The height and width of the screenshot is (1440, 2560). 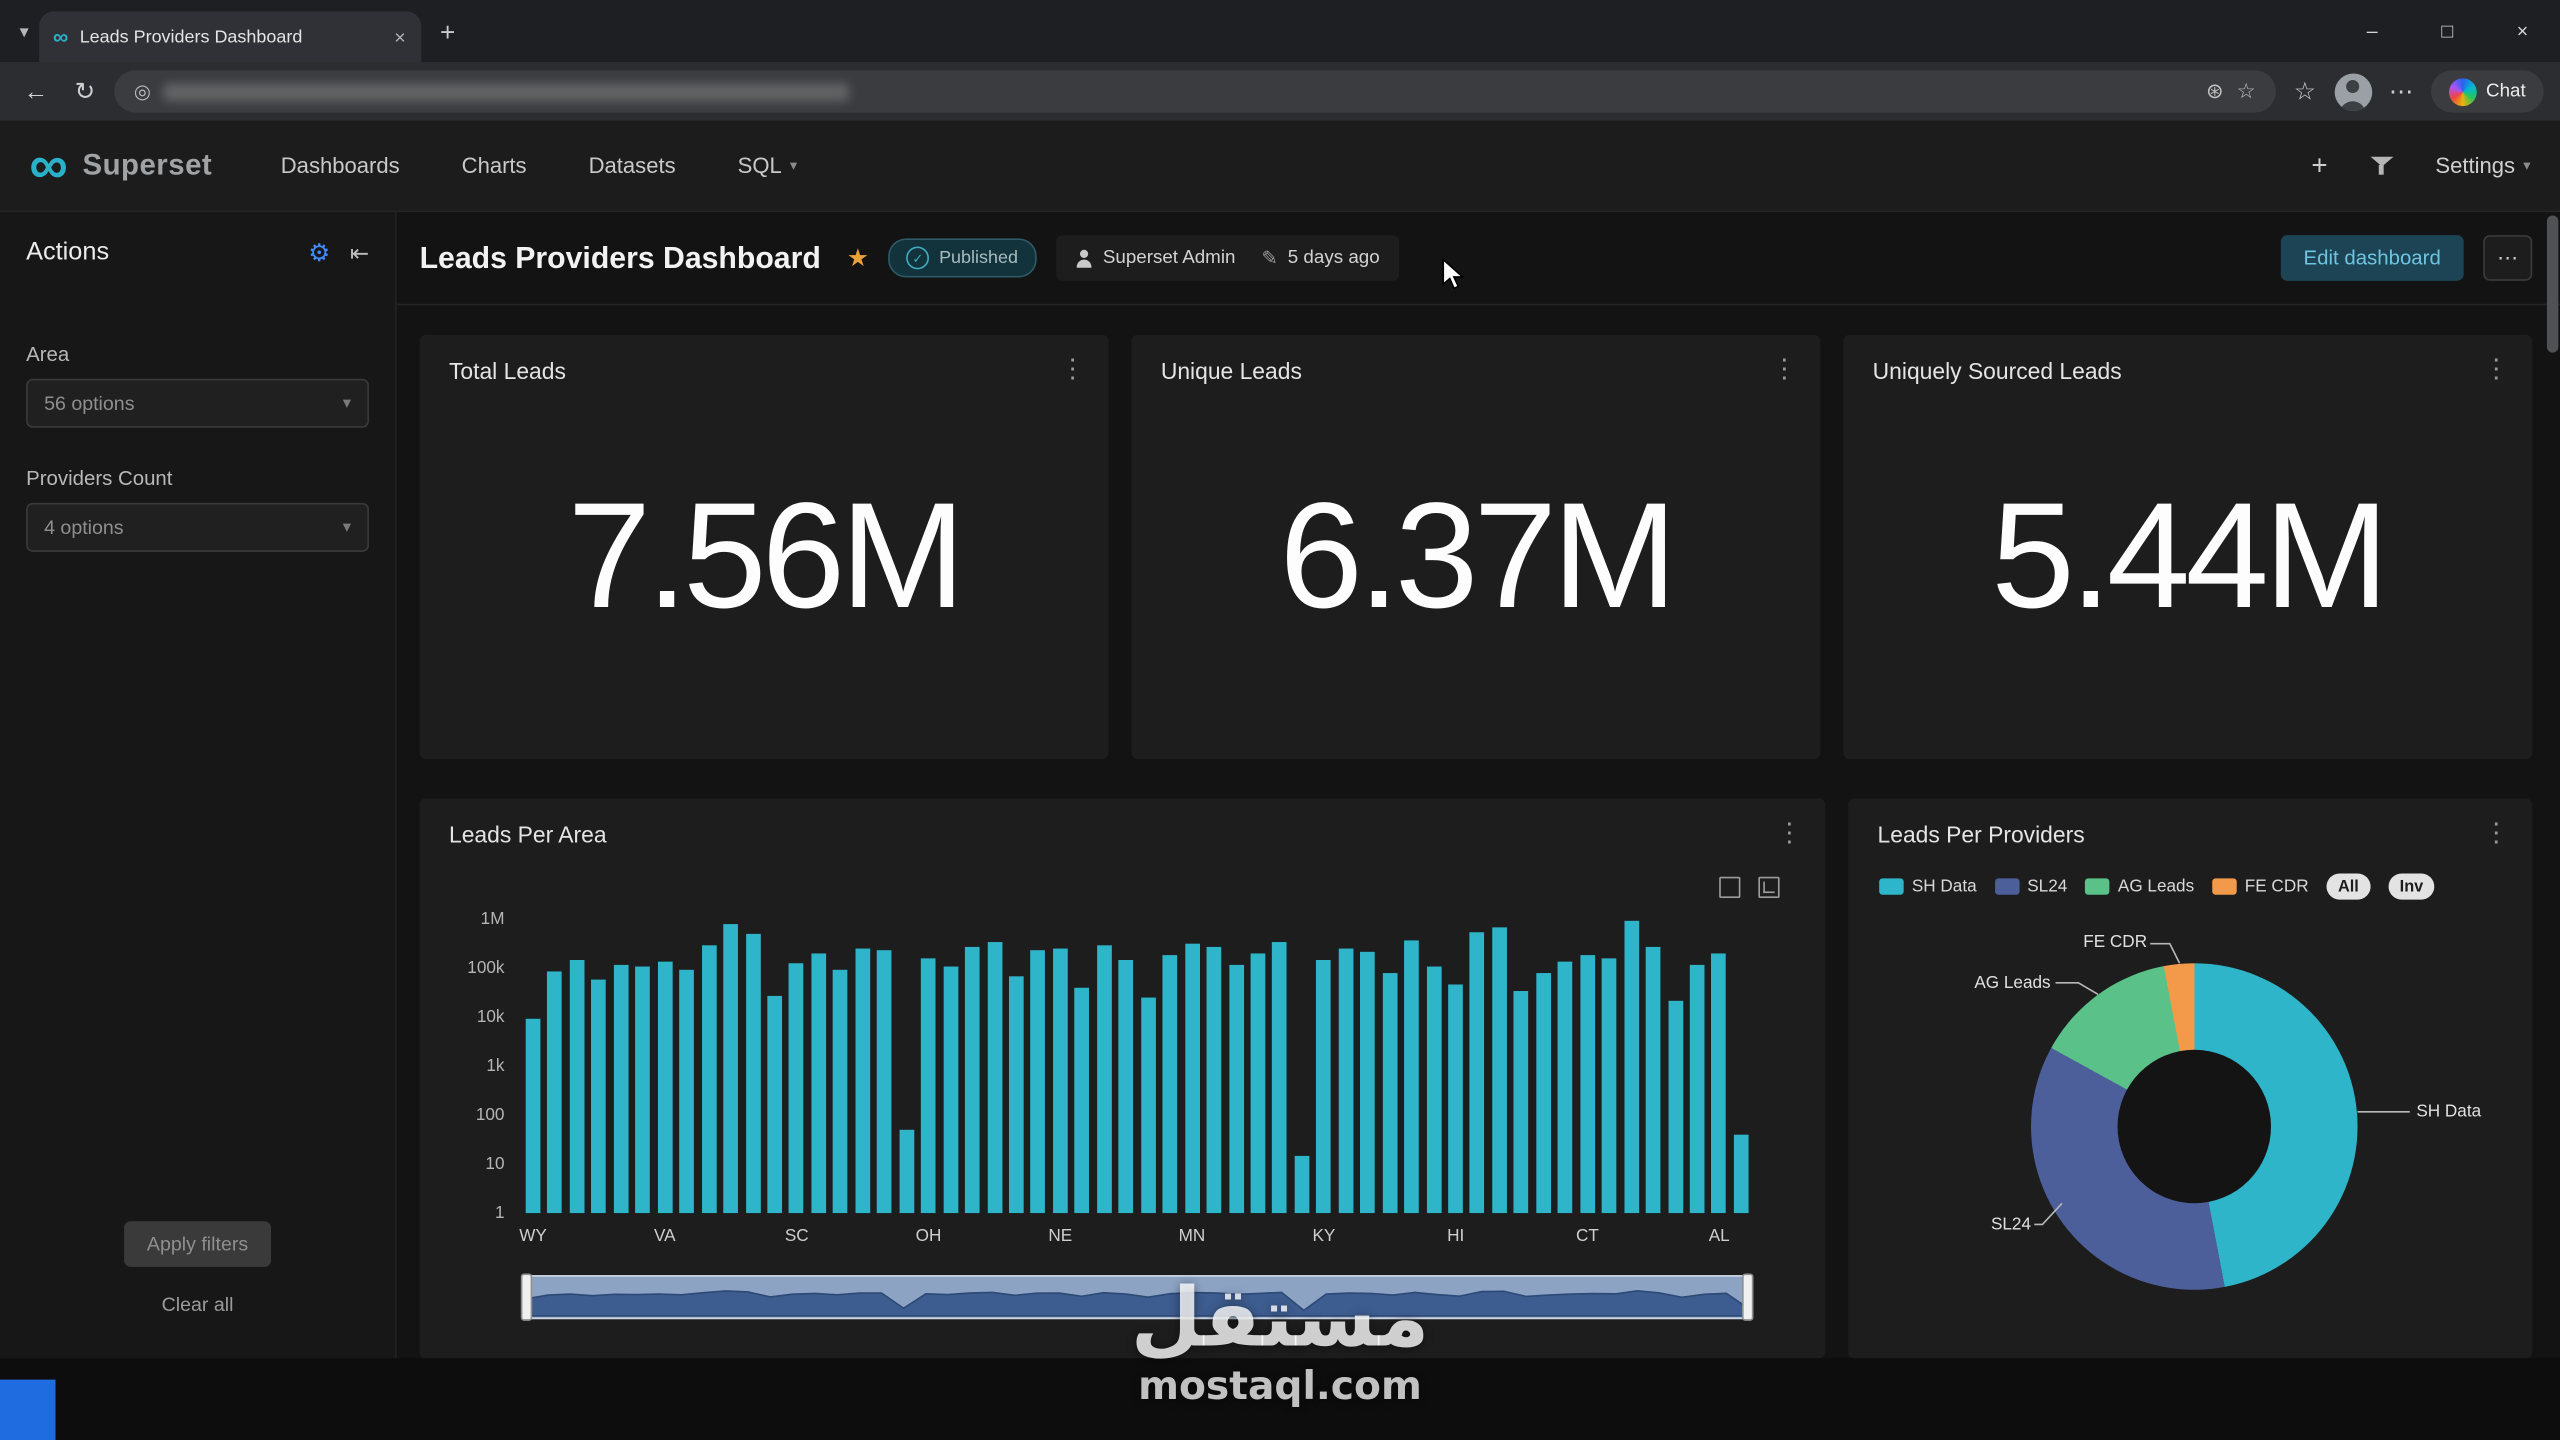 What do you see at coordinates (2214, 90) in the screenshot?
I see `omnibox-action-icon: ⊛` at bounding box center [2214, 90].